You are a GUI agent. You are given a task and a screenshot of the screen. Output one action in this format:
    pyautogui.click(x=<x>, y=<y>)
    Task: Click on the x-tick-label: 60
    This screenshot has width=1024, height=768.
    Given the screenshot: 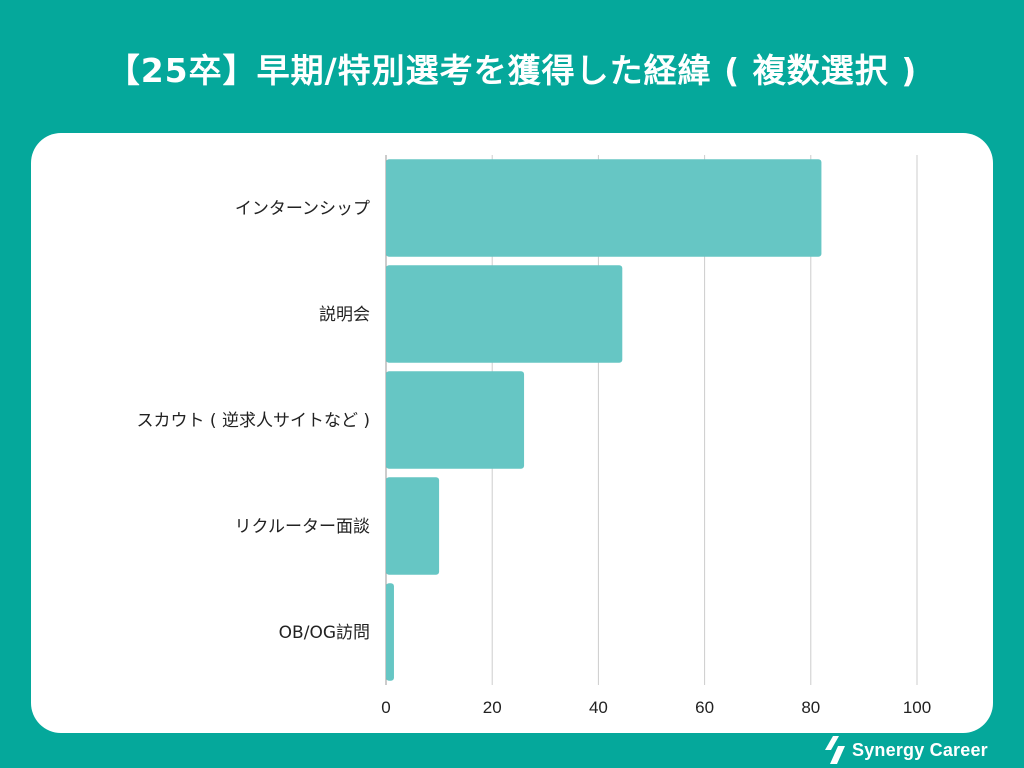 What is the action you would take?
    pyautogui.click(x=704, y=707)
    